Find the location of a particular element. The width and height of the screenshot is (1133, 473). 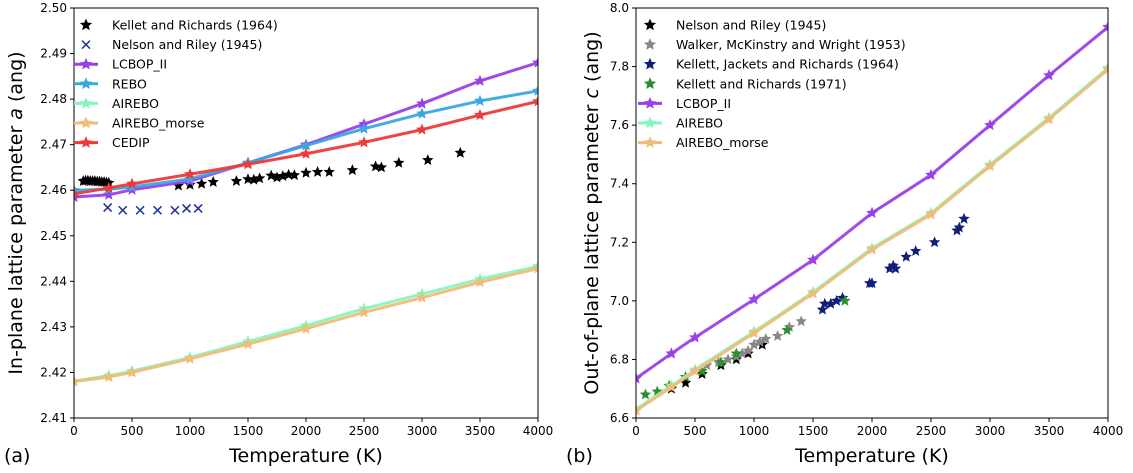

legend-item: Kellett, Jackets and Richards (1964) is located at coordinates (771, 64).